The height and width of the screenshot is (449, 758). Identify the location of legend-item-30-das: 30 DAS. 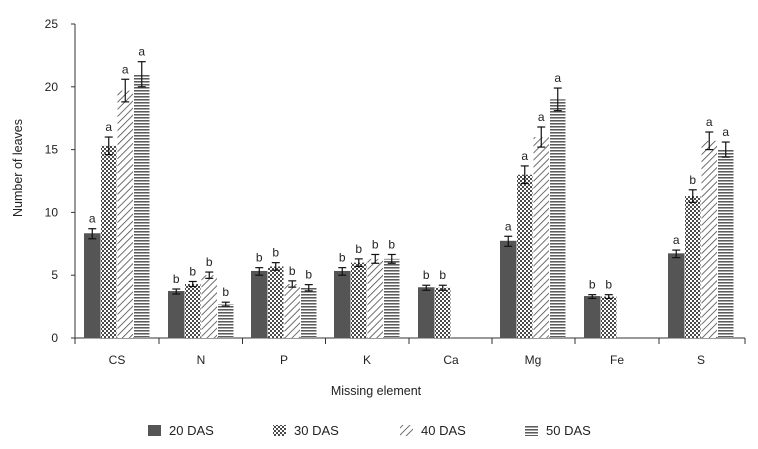
(306, 430).